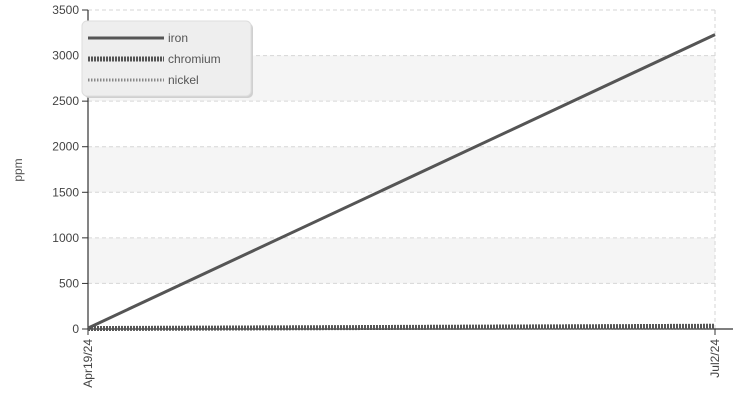 The height and width of the screenshot is (412, 737). I want to click on y-tick-label: 2000, so click(65, 147).